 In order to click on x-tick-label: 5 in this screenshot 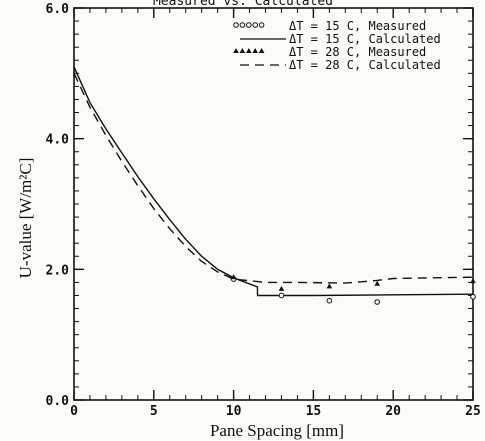, I will do `click(154, 411)`.